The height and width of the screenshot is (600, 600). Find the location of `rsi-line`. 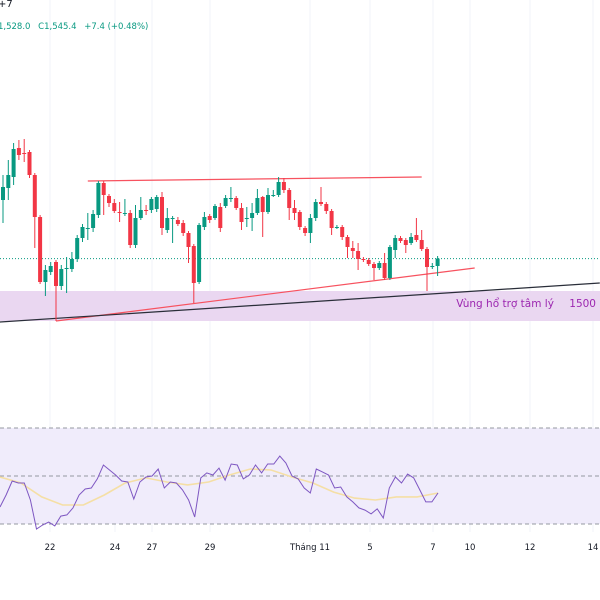

rsi-line is located at coordinates (219, 492).